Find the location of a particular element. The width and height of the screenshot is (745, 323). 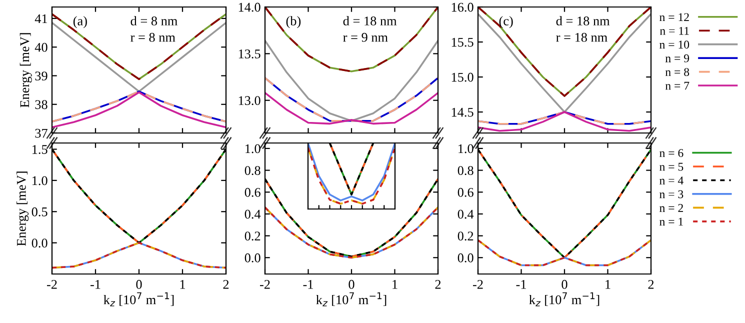

legend-label: n = 5 is located at coordinates (672, 166).